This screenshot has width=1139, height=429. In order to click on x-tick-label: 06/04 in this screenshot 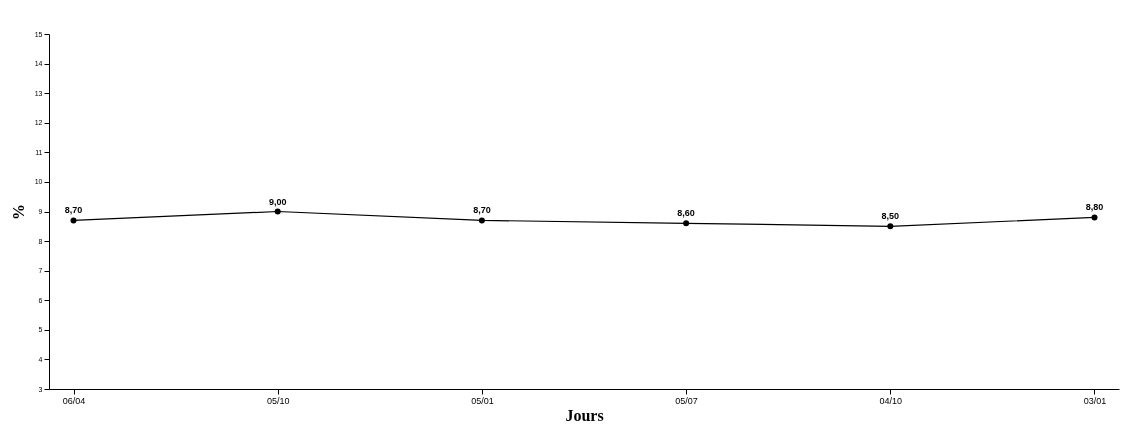, I will do `click(74, 400)`.